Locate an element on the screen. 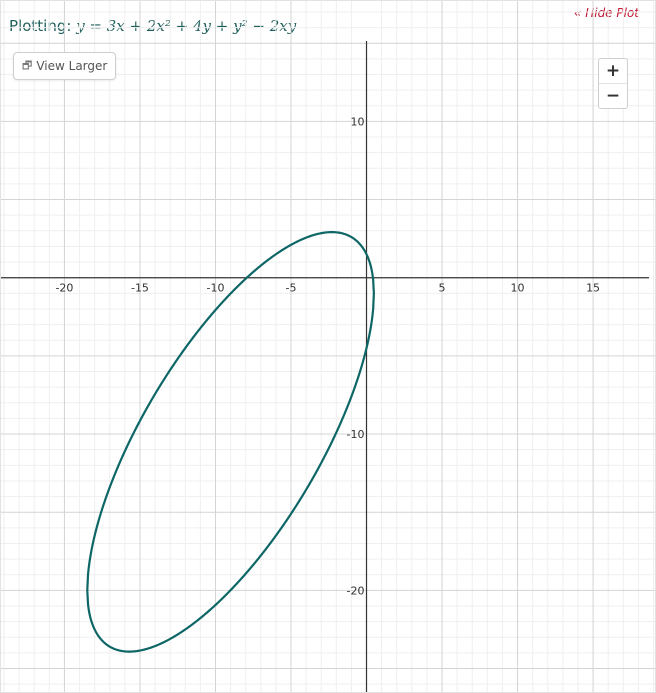  plotting-label: Plotting: is located at coordinates (40, 26).